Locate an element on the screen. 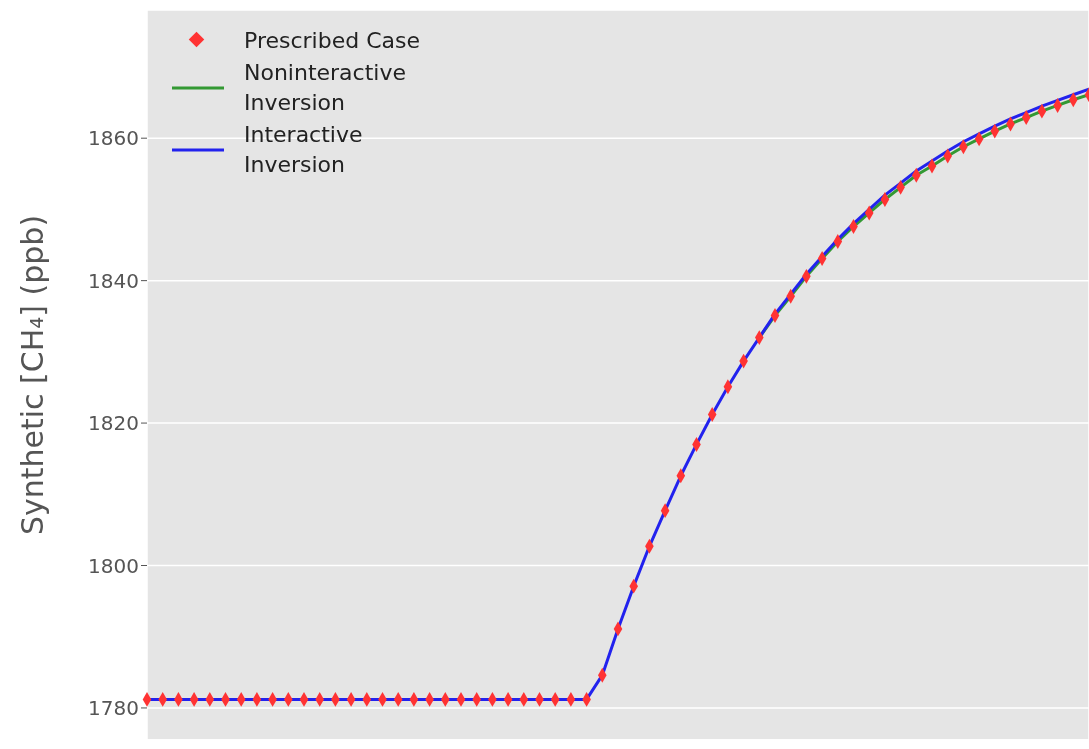 The width and height of the screenshot is (1089, 749). y-axis-title: Synthetic [CH₄] (ppb) is located at coordinates (32, 375).